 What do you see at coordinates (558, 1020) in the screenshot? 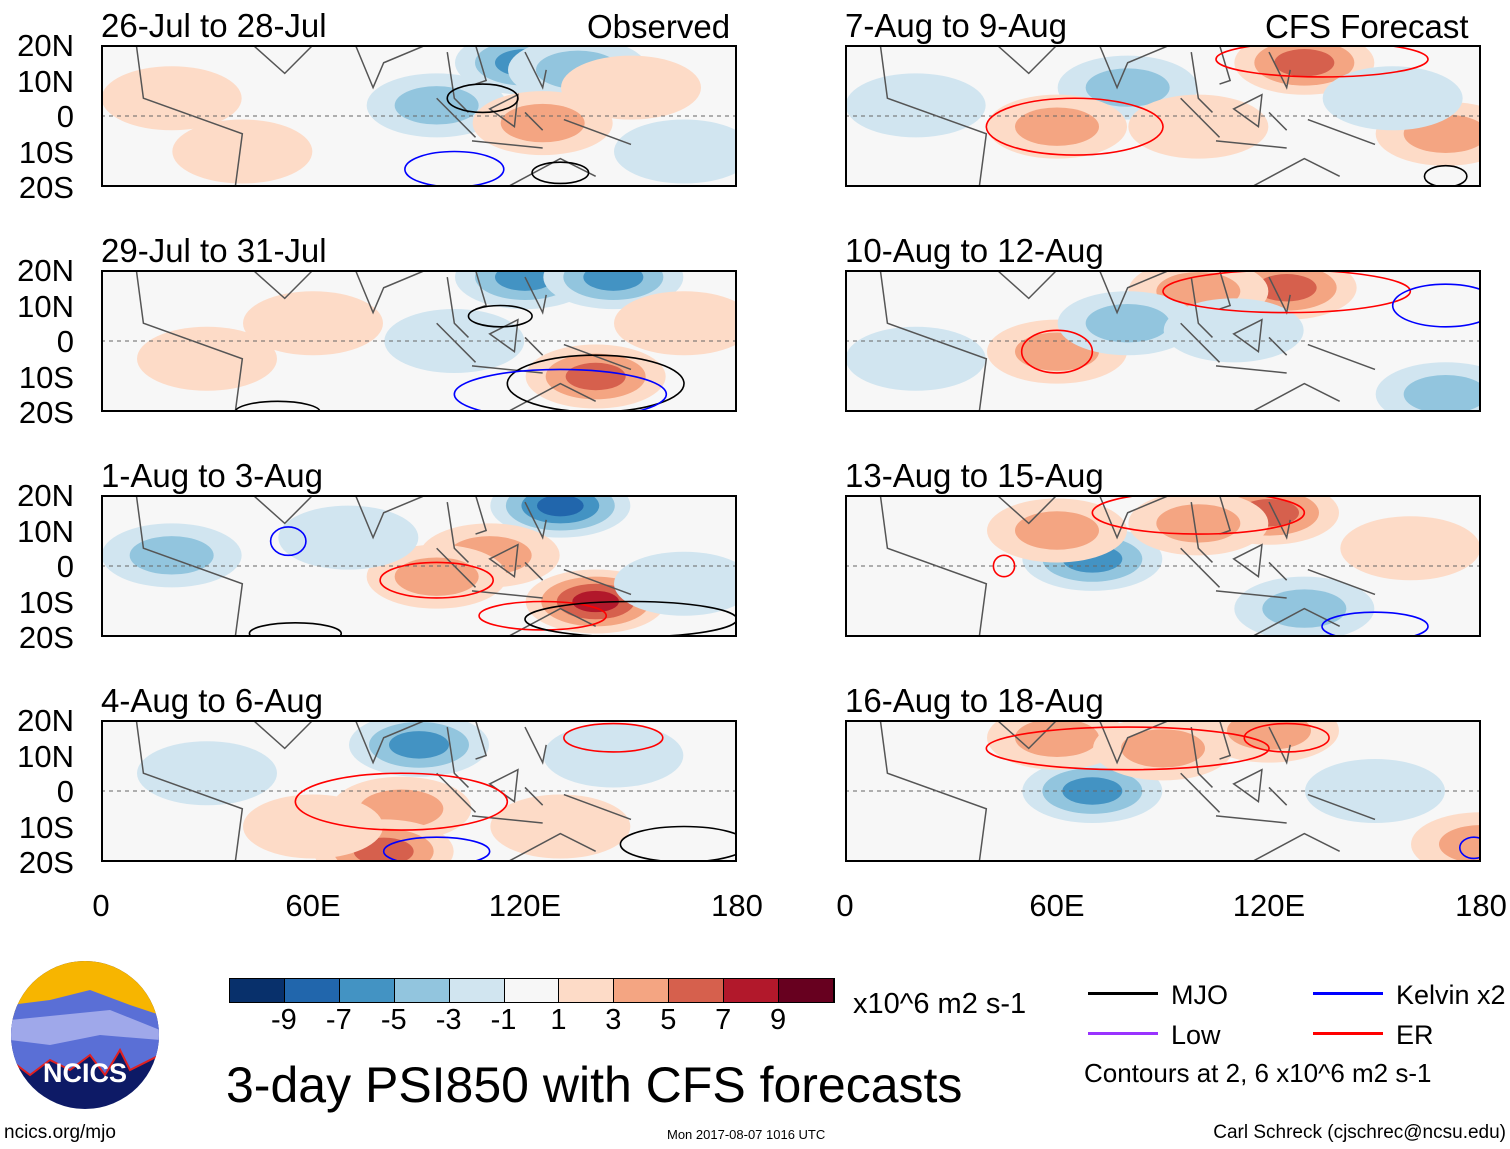
I see `colorbar-label: 1` at bounding box center [558, 1020].